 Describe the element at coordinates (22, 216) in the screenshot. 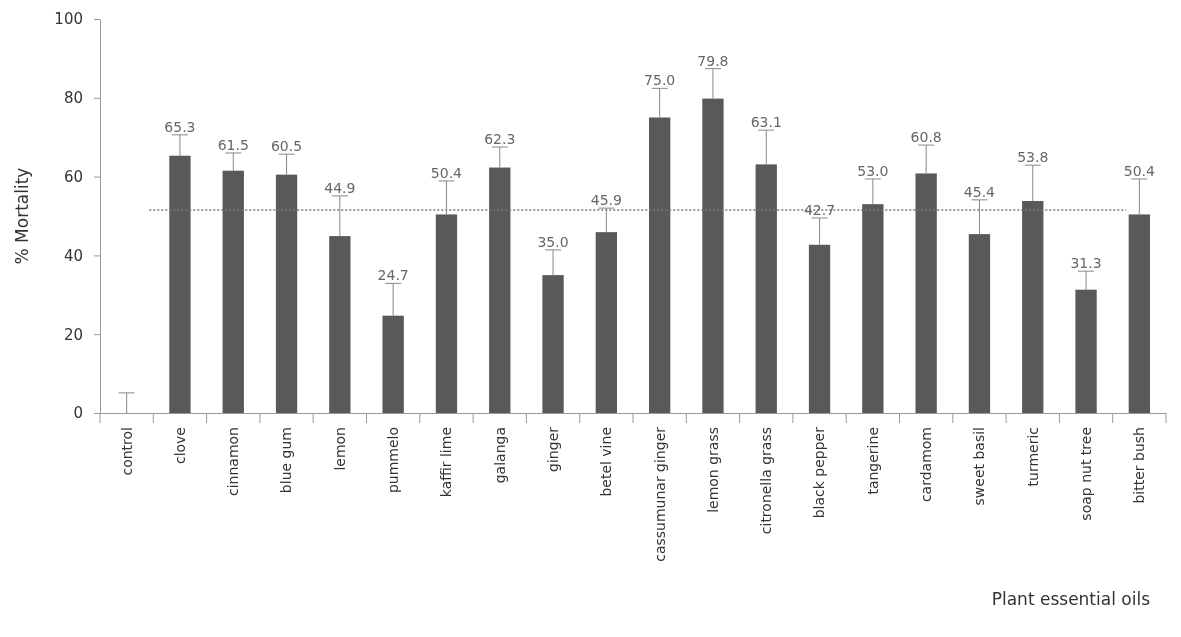

I see `y-axis-title: % Mortality` at that location.